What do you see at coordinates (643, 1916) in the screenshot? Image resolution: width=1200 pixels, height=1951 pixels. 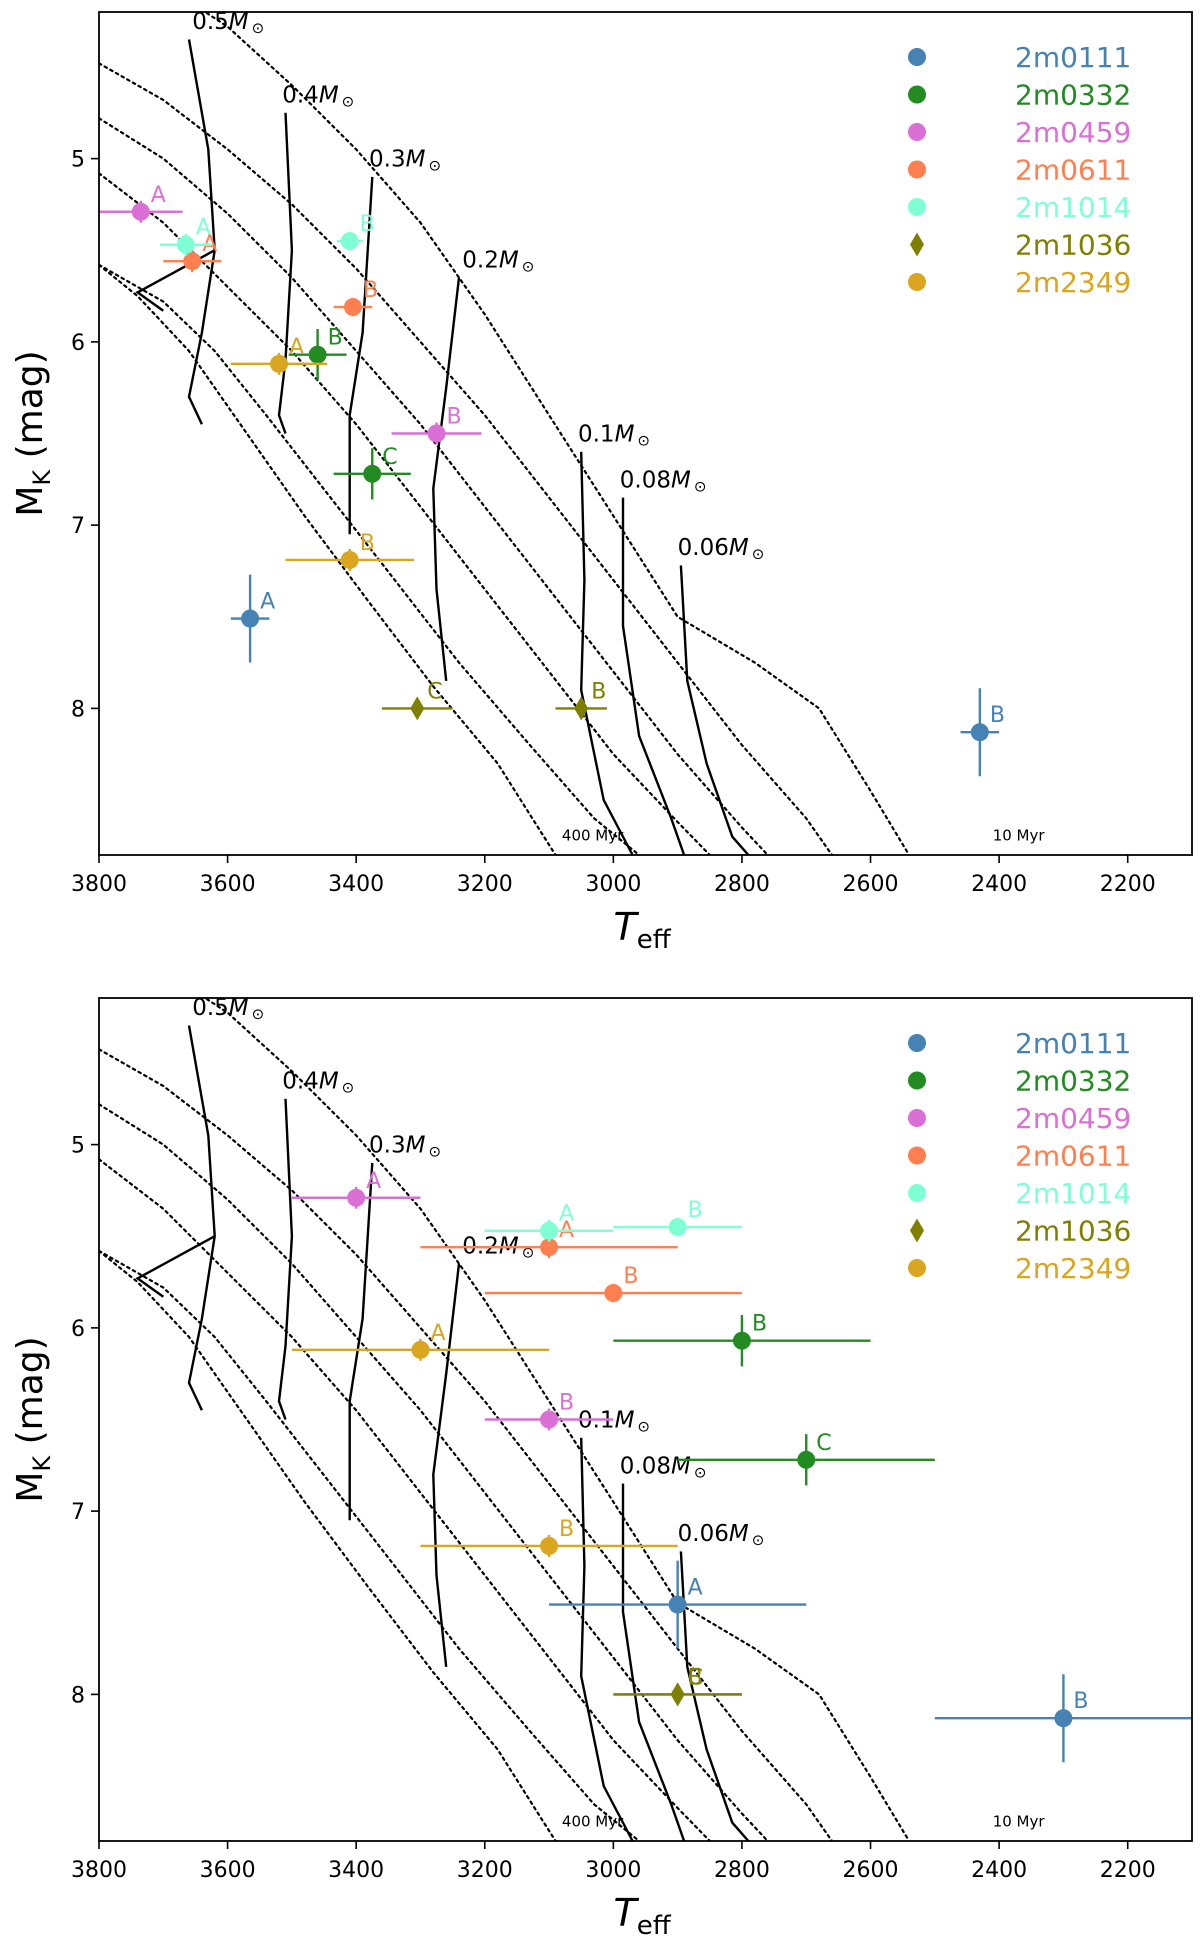 I see `x-axis-label: Teff` at bounding box center [643, 1916].